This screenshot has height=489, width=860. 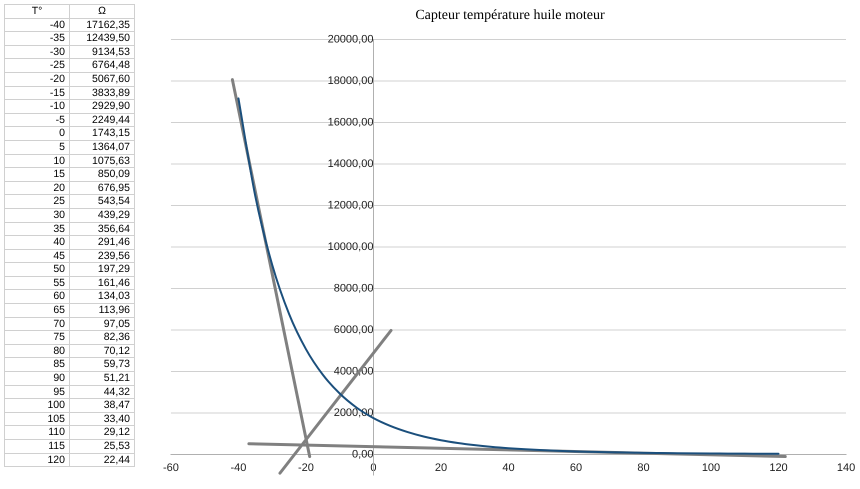 What do you see at coordinates (102, 175) in the screenshot?
I see `text: 850,09` at bounding box center [102, 175].